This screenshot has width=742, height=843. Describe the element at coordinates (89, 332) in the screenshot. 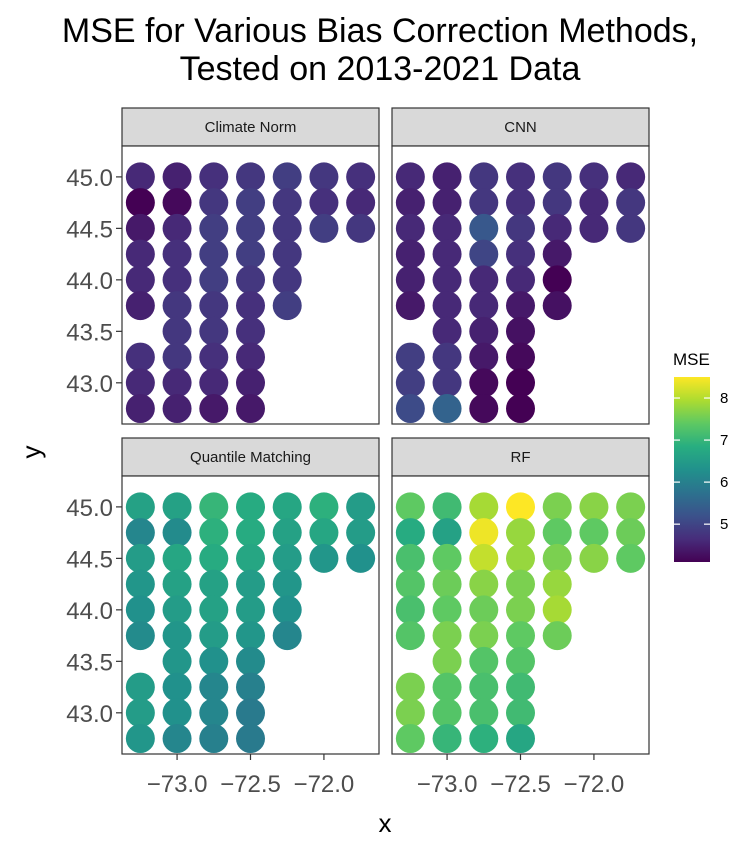

I see `y-tick-label: 43.5` at that location.